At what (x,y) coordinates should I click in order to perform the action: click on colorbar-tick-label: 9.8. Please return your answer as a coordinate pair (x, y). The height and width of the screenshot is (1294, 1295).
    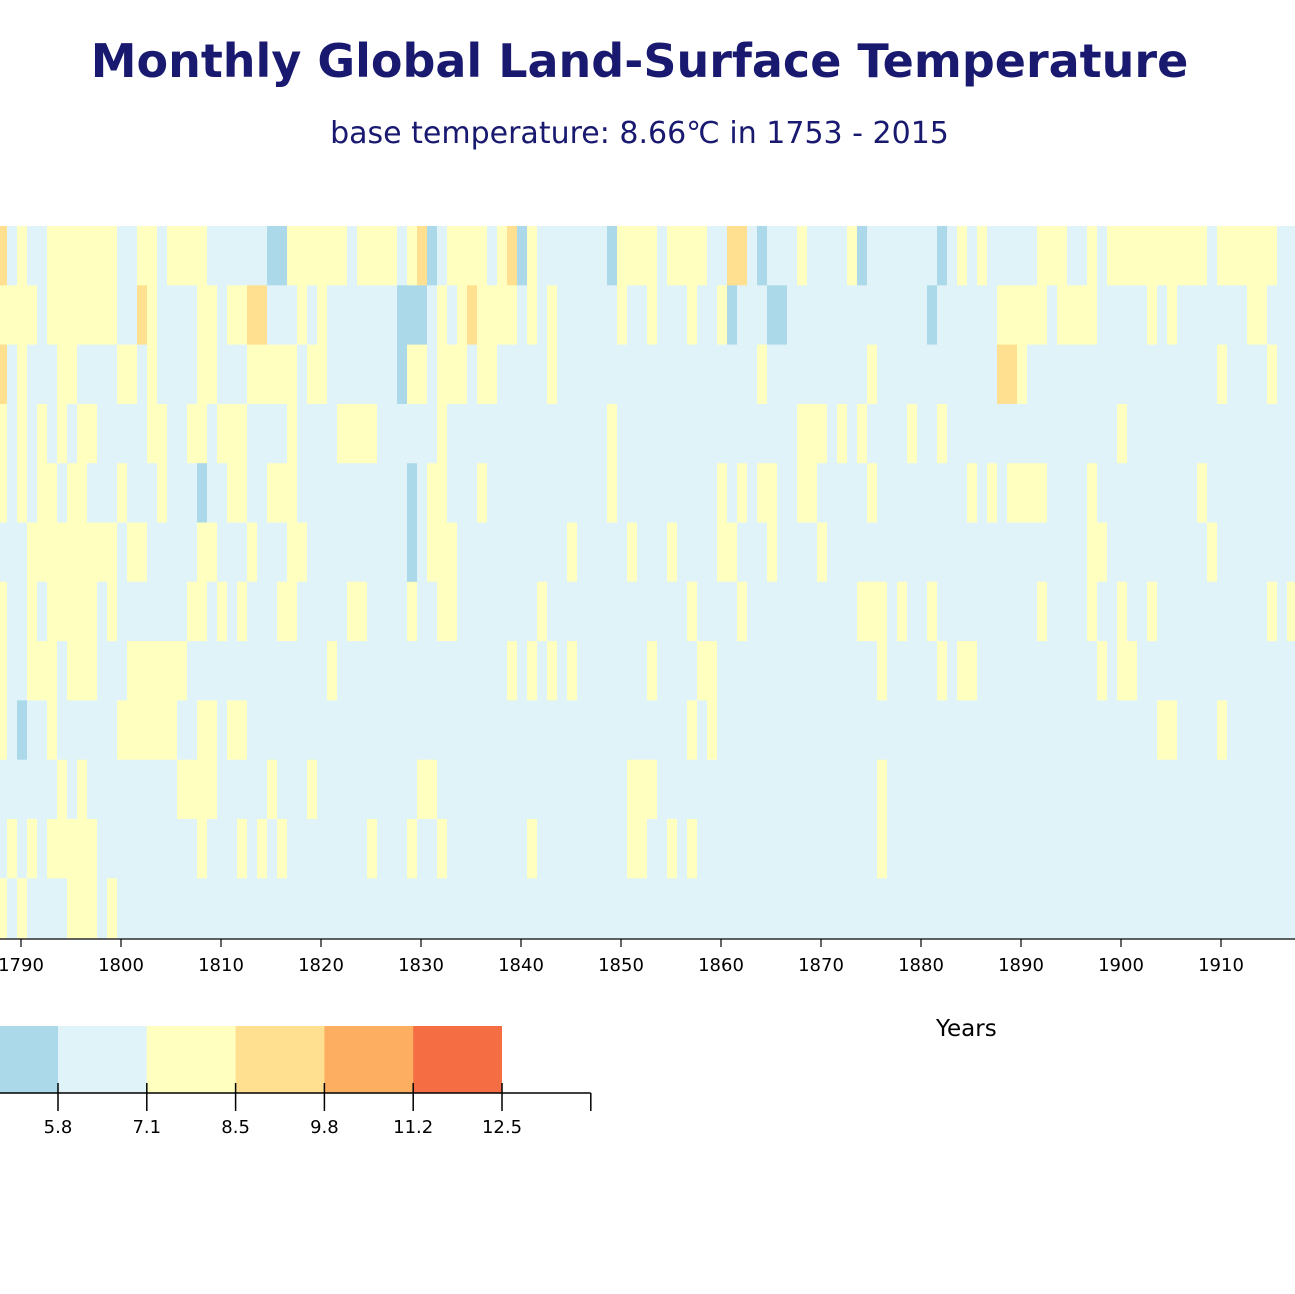
    Looking at the image, I should click on (324, 1127).